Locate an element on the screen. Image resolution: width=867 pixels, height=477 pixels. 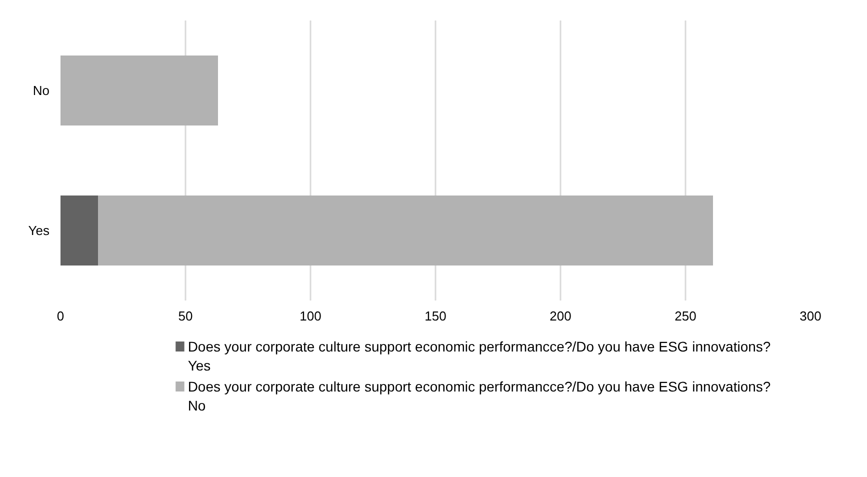
legend-label: Does your corporate culture support economic performancce?/Do you have ESG innovations? No is located at coordinates (479, 396).